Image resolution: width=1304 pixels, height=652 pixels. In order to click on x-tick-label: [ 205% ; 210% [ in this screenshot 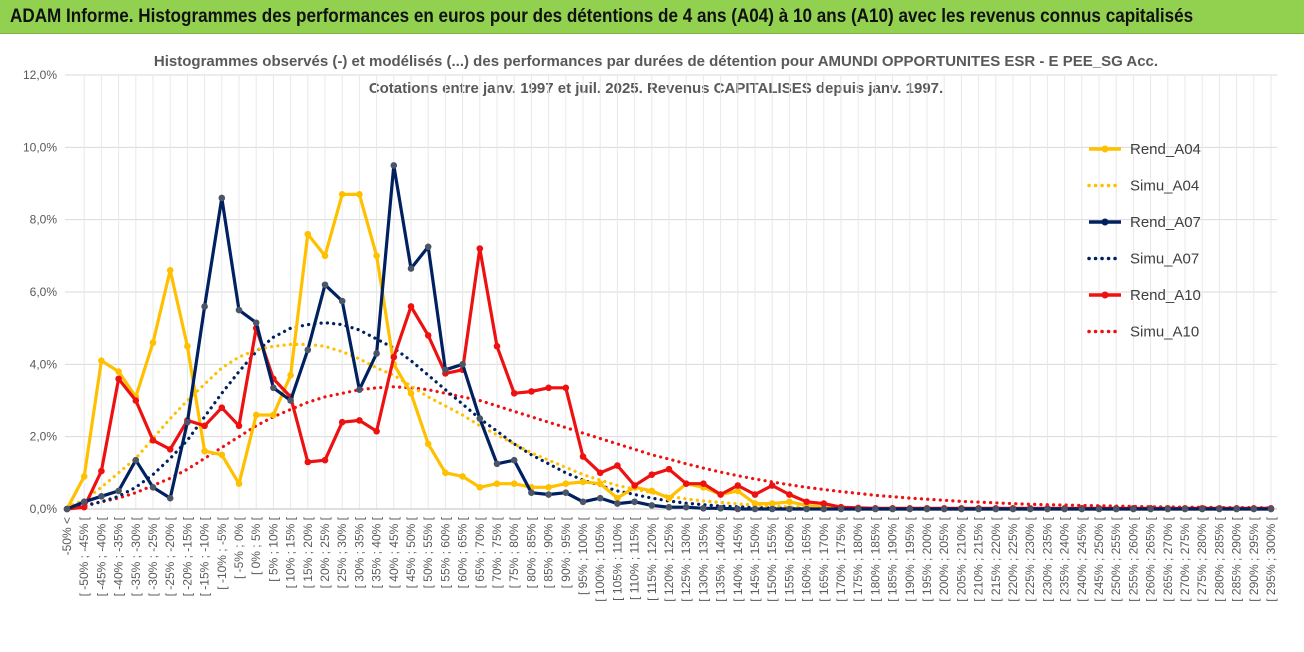, I will do `click(961, 558)`.